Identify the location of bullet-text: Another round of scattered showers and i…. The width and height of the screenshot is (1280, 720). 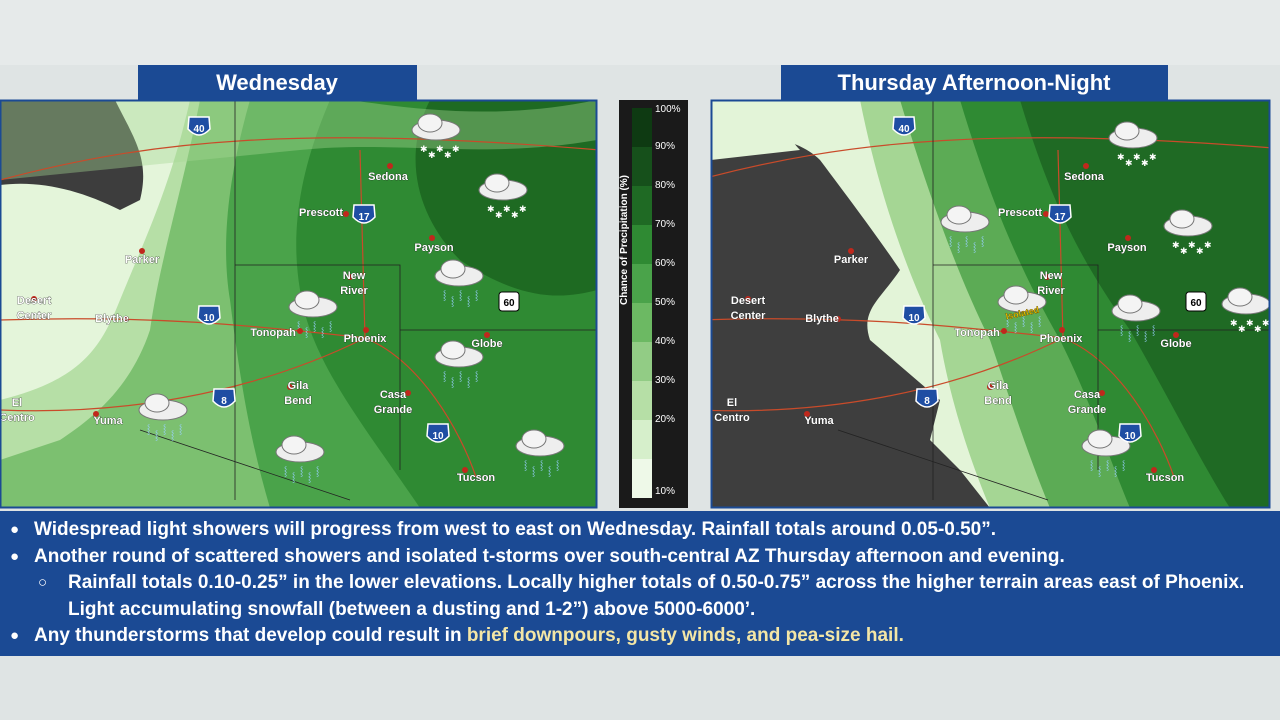
(549, 556).